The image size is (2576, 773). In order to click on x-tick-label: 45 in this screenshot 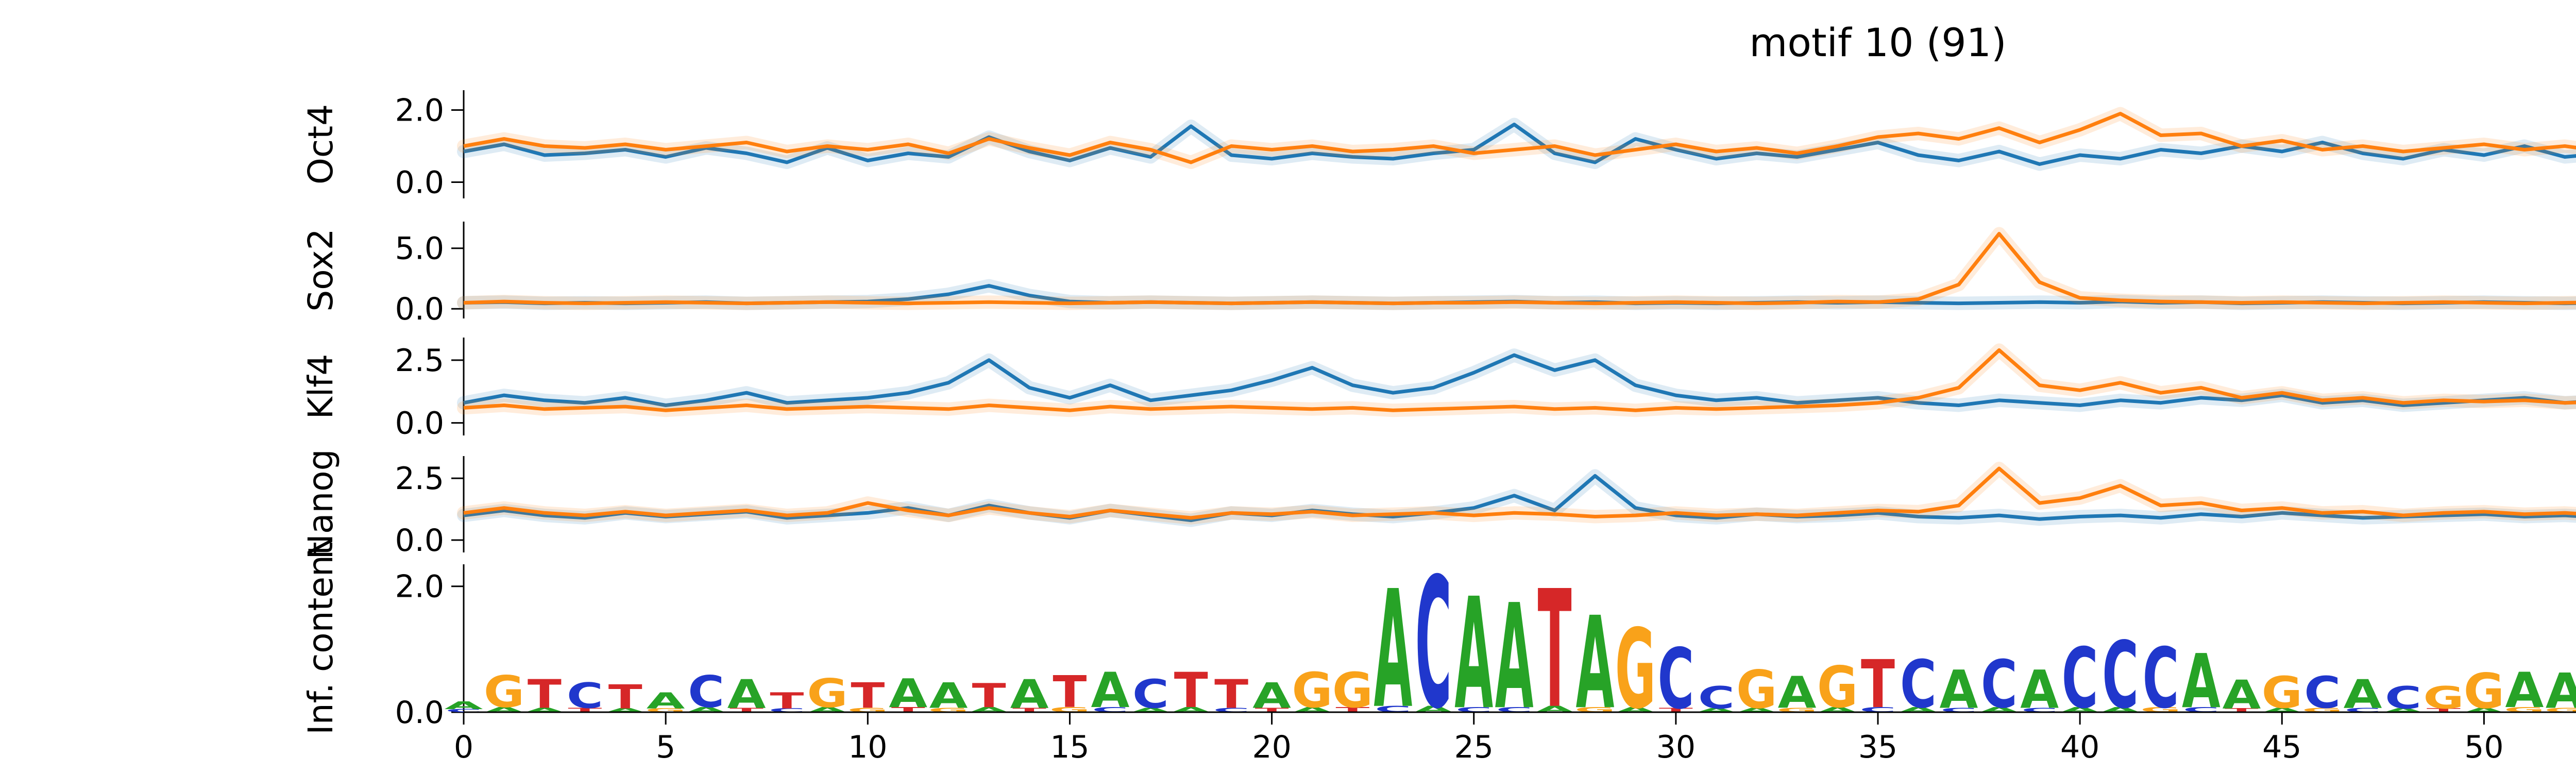, I will do `click(2281, 747)`.